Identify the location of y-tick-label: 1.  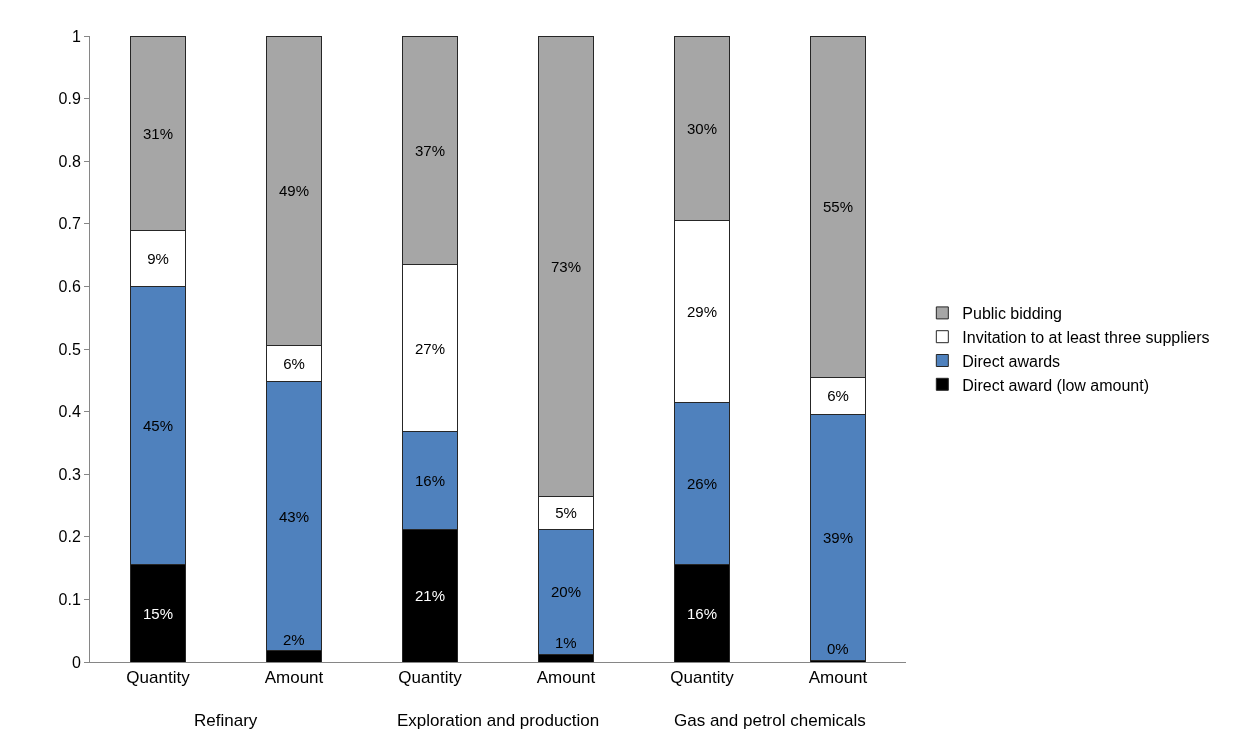
(76, 36).